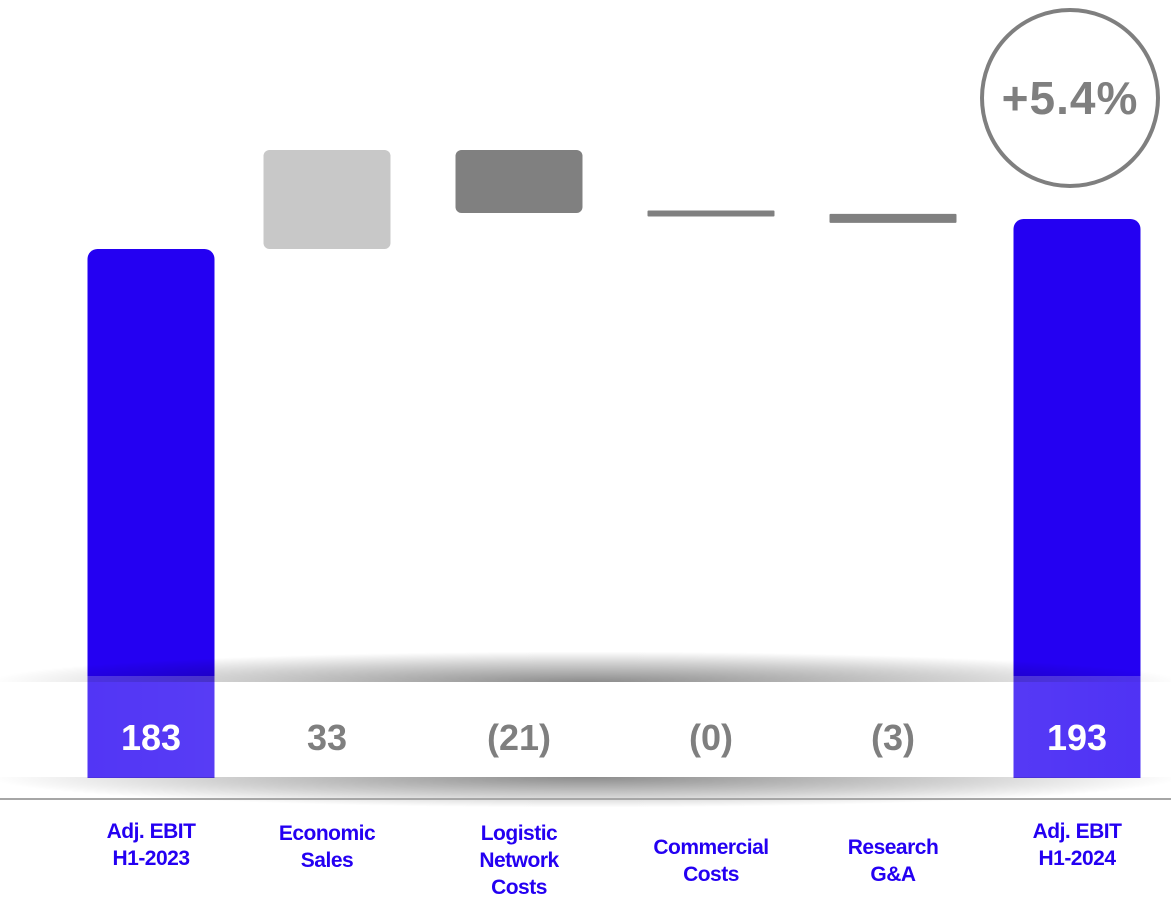 The width and height of the screenshot is (1171, 917). I want to click on category-label-2: Economic Sales, so click(327, 847).